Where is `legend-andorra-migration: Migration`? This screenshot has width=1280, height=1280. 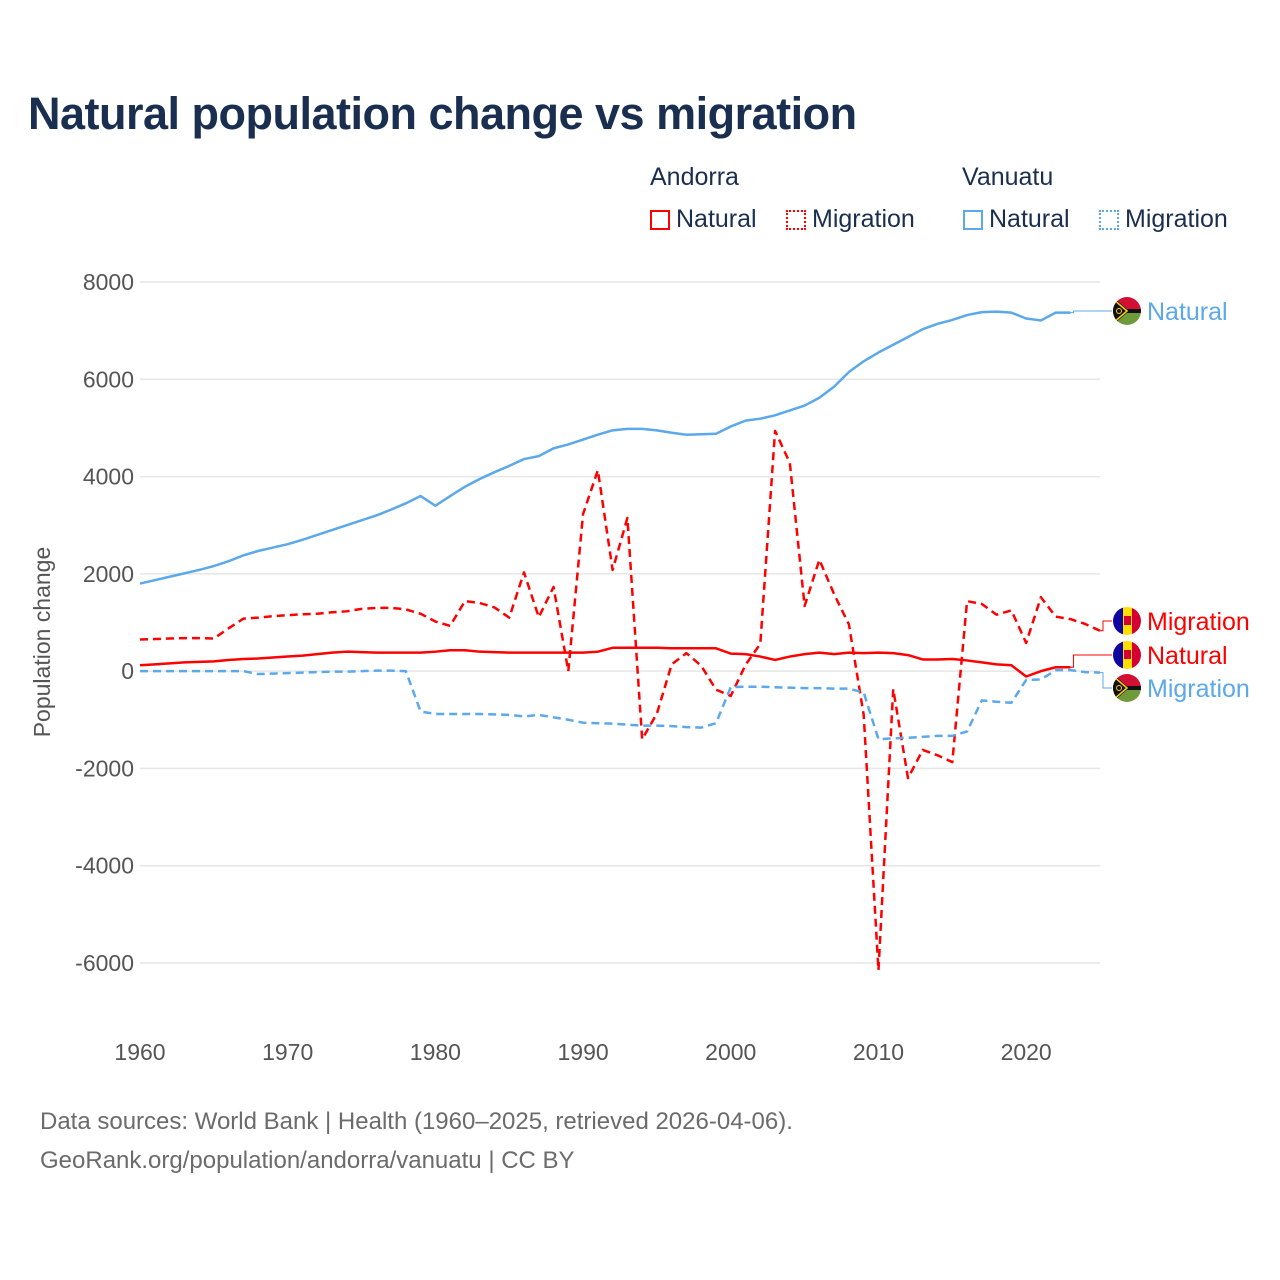 legend-andorra-migration: Migration is located at coordinates (850, 219).